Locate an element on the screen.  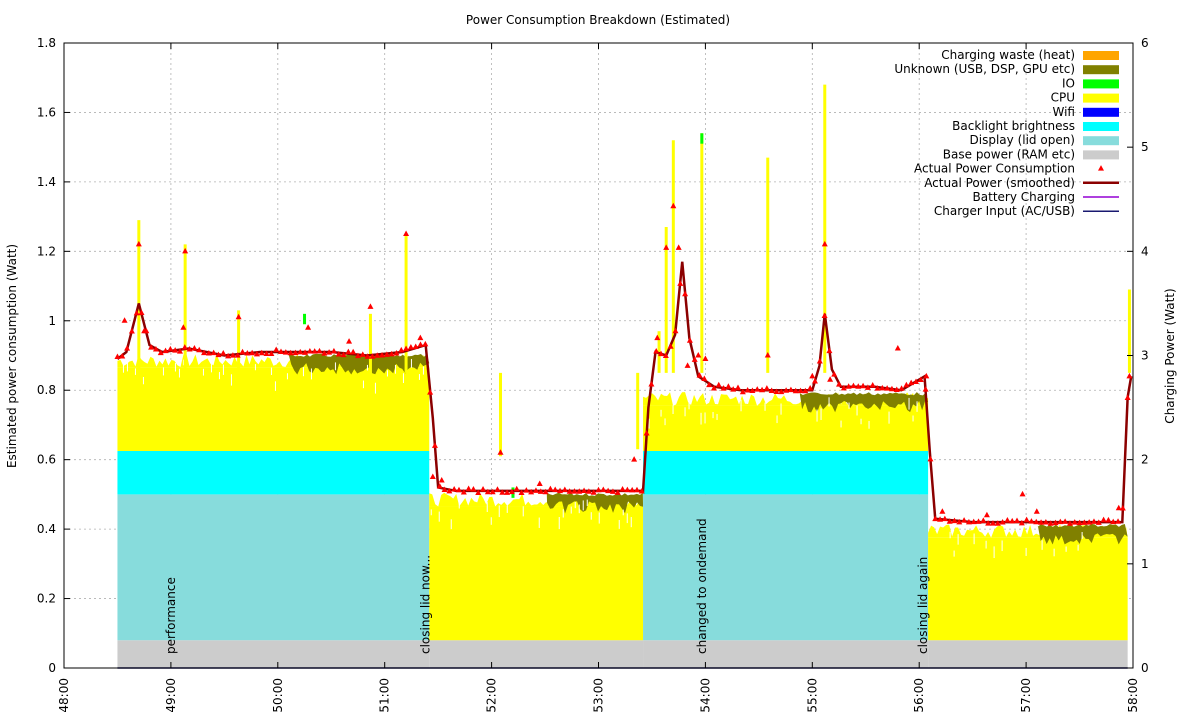
unknown-area is located at coordinates (595, 503).